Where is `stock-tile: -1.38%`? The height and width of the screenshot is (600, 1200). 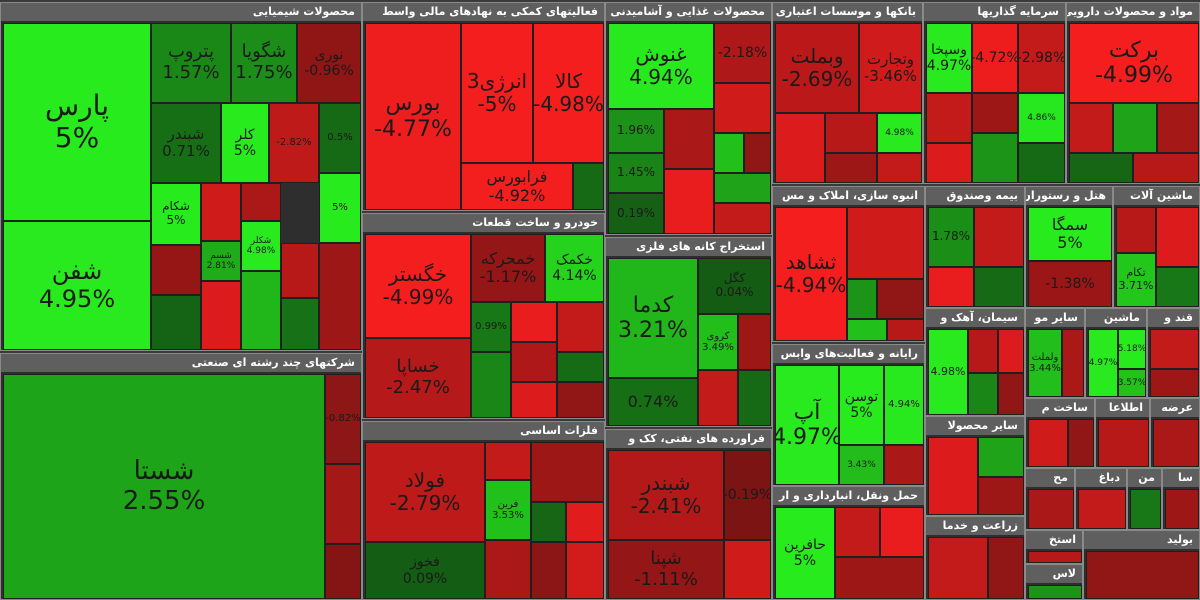
stock-tile: -1.38% is located at coordinates (1070, 284).